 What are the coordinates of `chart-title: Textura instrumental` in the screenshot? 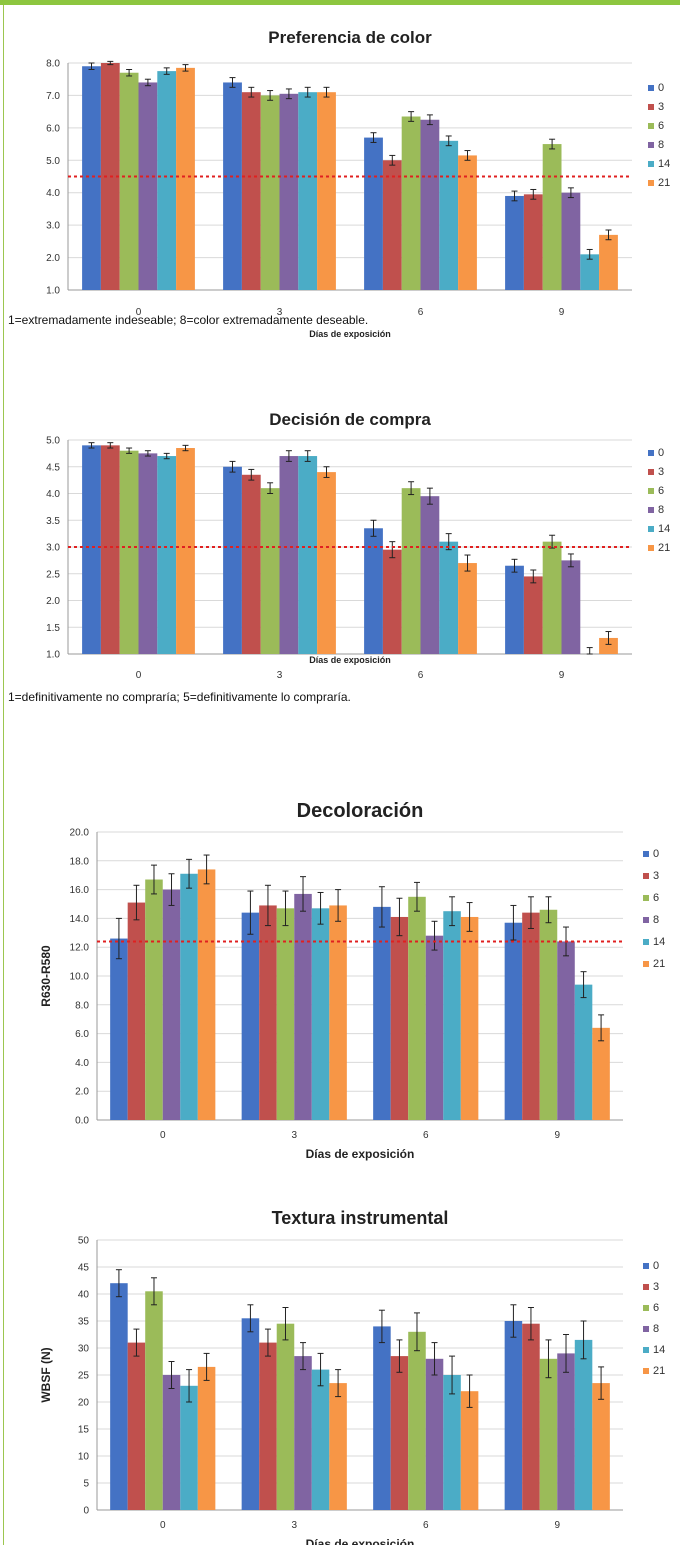 It's located at (360, 1218).